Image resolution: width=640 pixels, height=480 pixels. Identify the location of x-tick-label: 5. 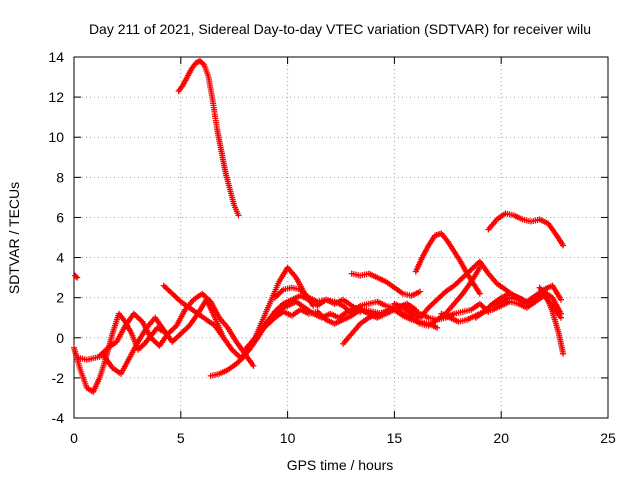
(181, 438).